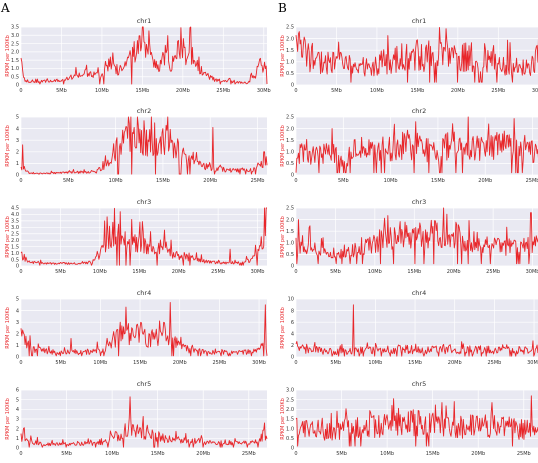  Describe the element at coordinates (203, 454) in the screenshot. I see `chart-a-chr5-xtick-label: 20Mb` at that location.